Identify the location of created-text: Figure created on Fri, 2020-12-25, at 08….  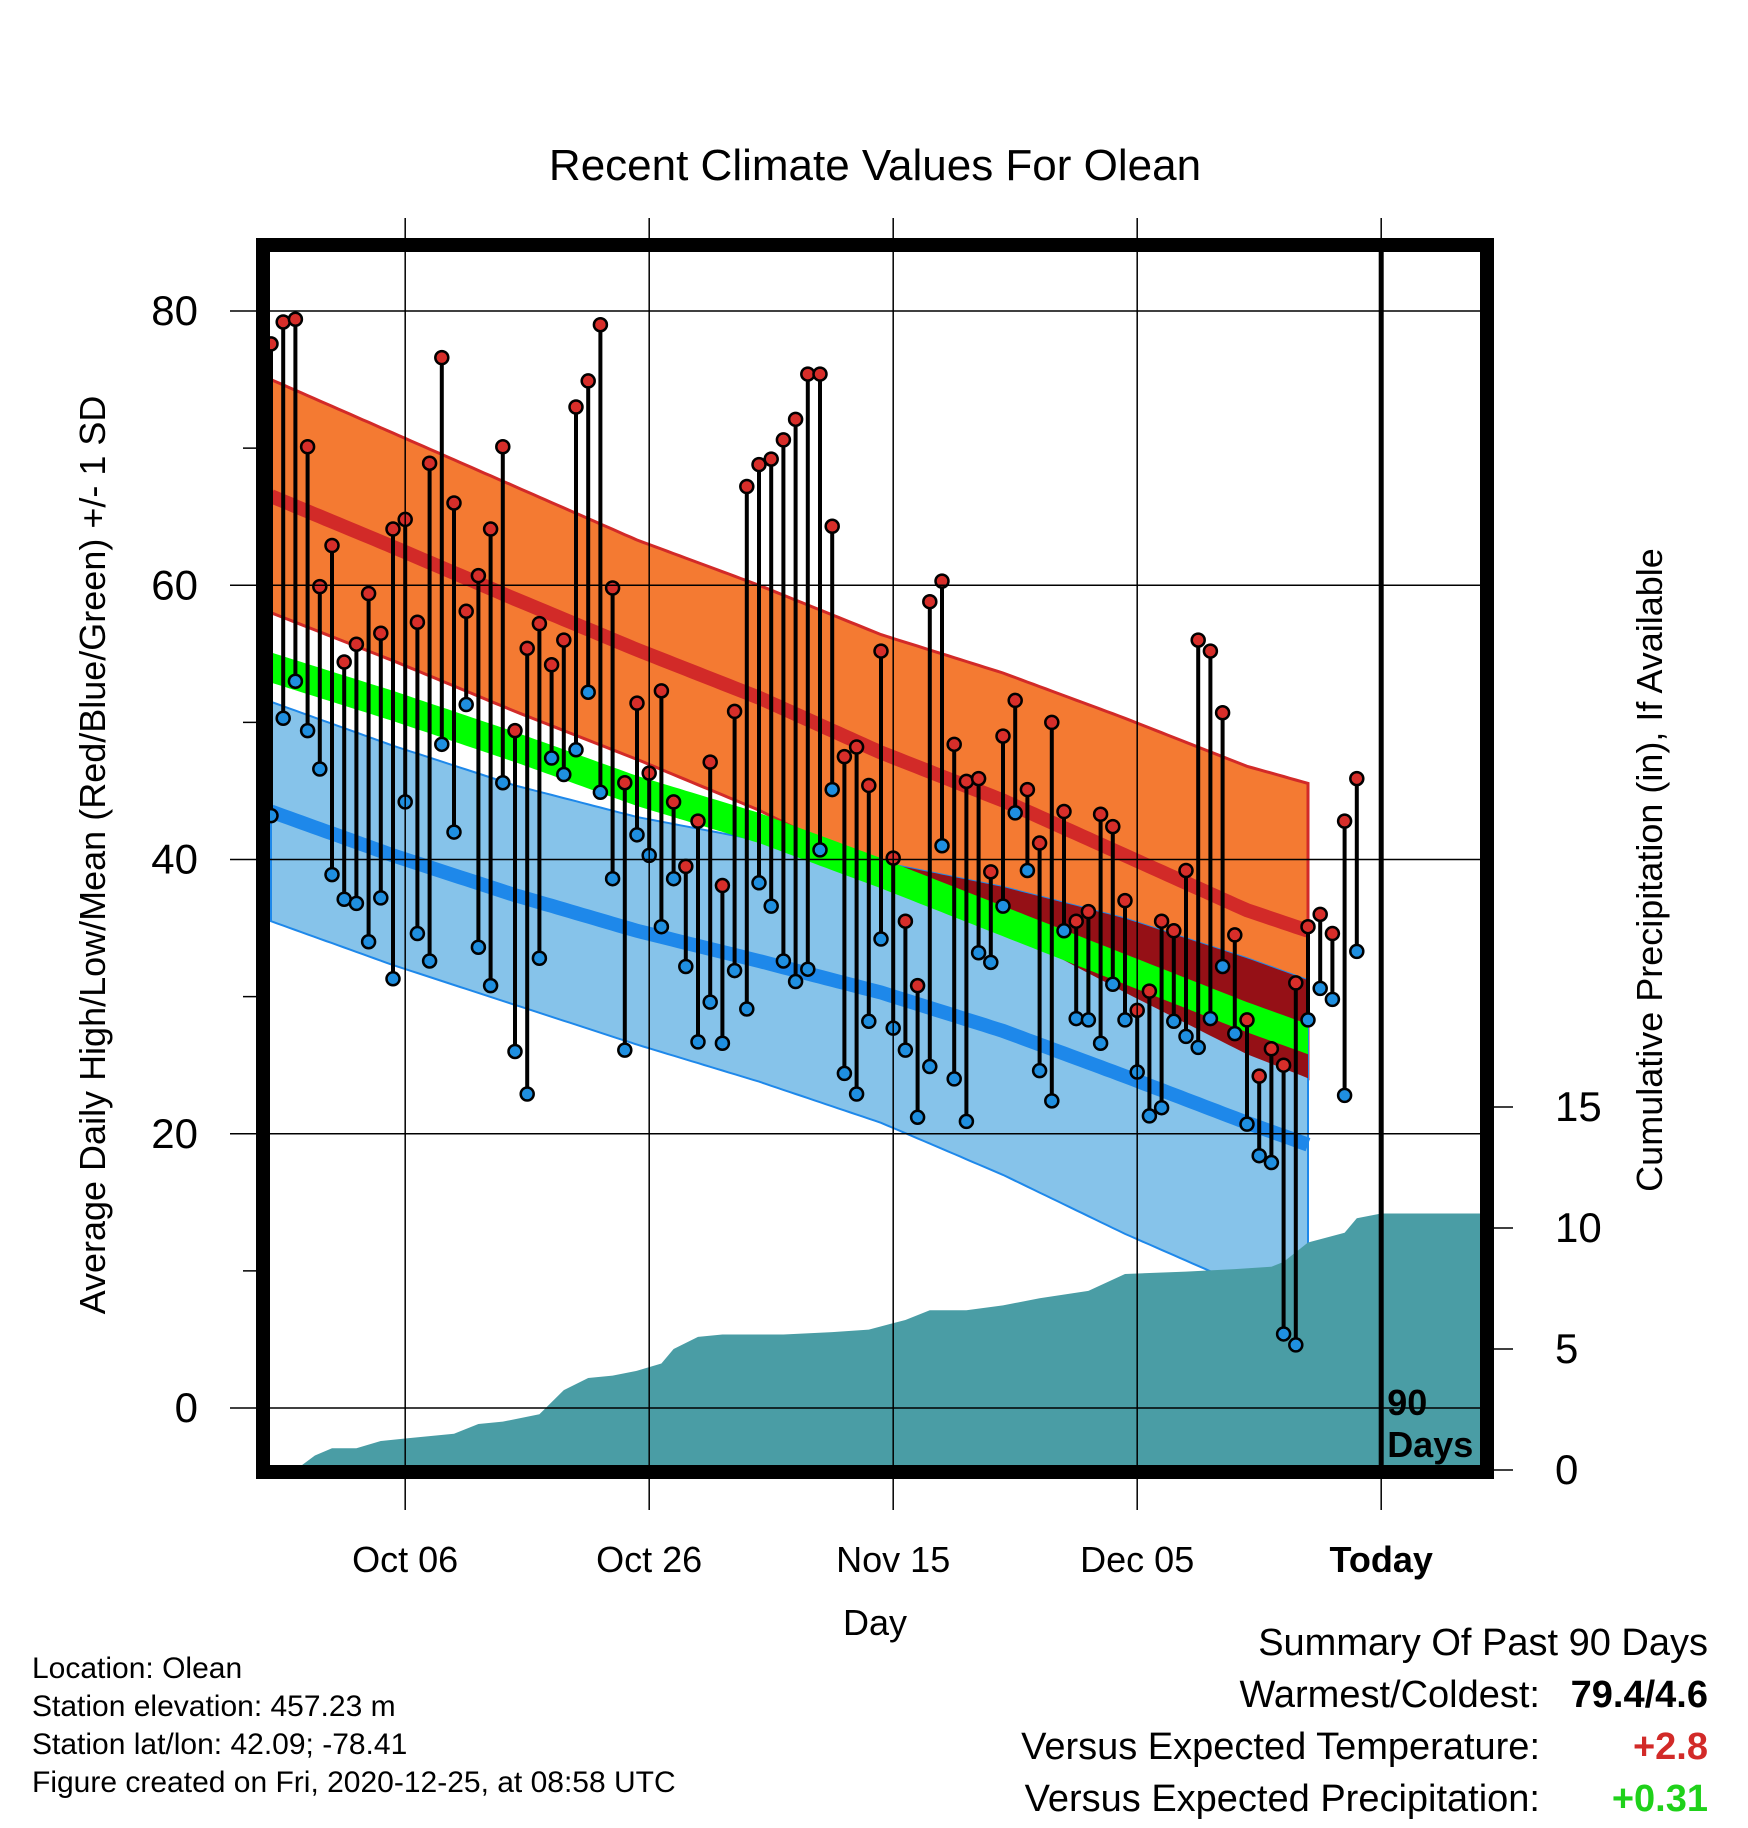
(354, 1782).